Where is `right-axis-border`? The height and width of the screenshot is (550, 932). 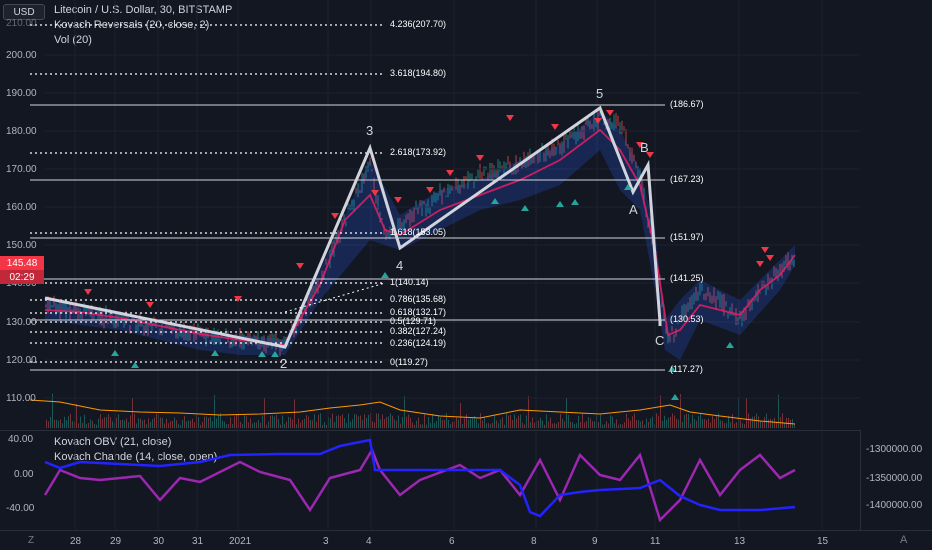
right-axis-border is located at coordinates (860, 480).